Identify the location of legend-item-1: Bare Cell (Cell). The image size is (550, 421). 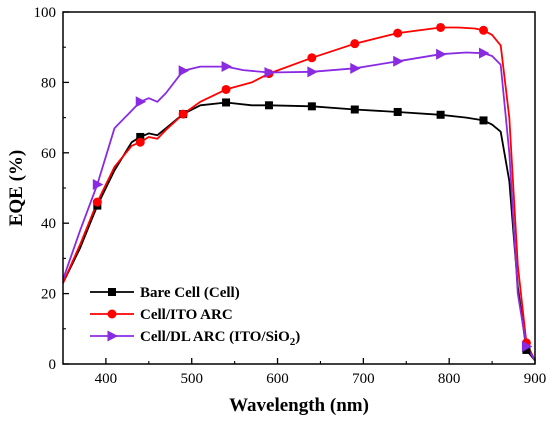
(165, 293).